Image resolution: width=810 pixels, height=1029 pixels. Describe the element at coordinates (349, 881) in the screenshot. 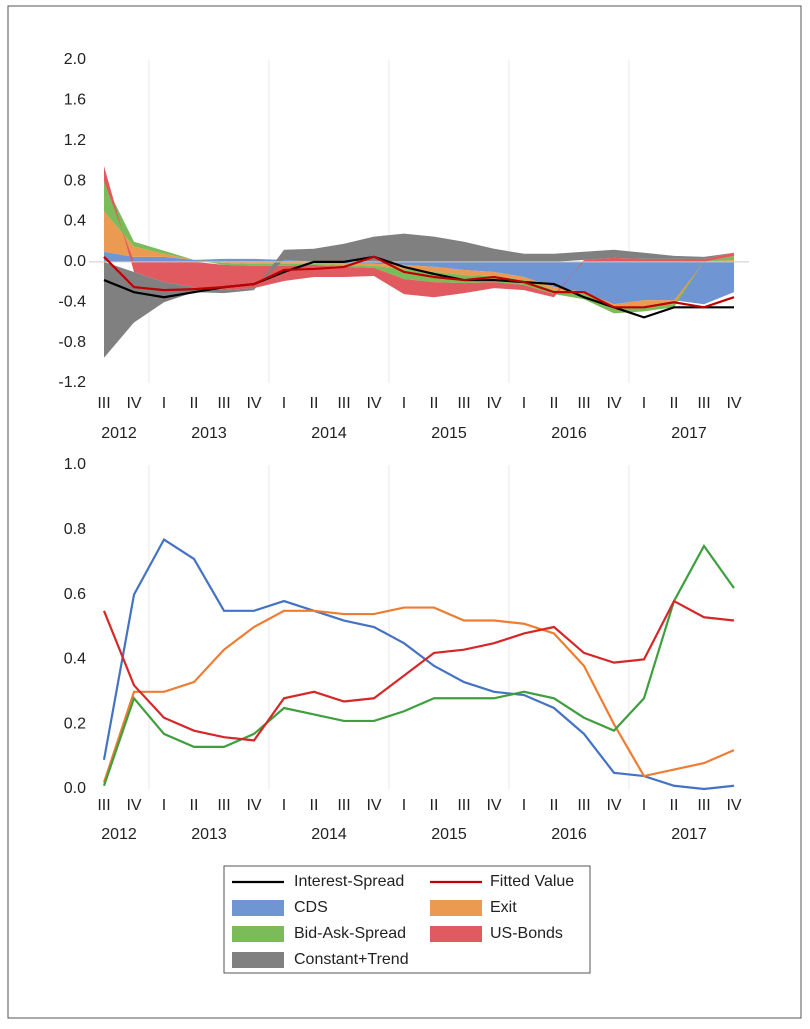

I see `legend-label: Interest-Spread` at that location.